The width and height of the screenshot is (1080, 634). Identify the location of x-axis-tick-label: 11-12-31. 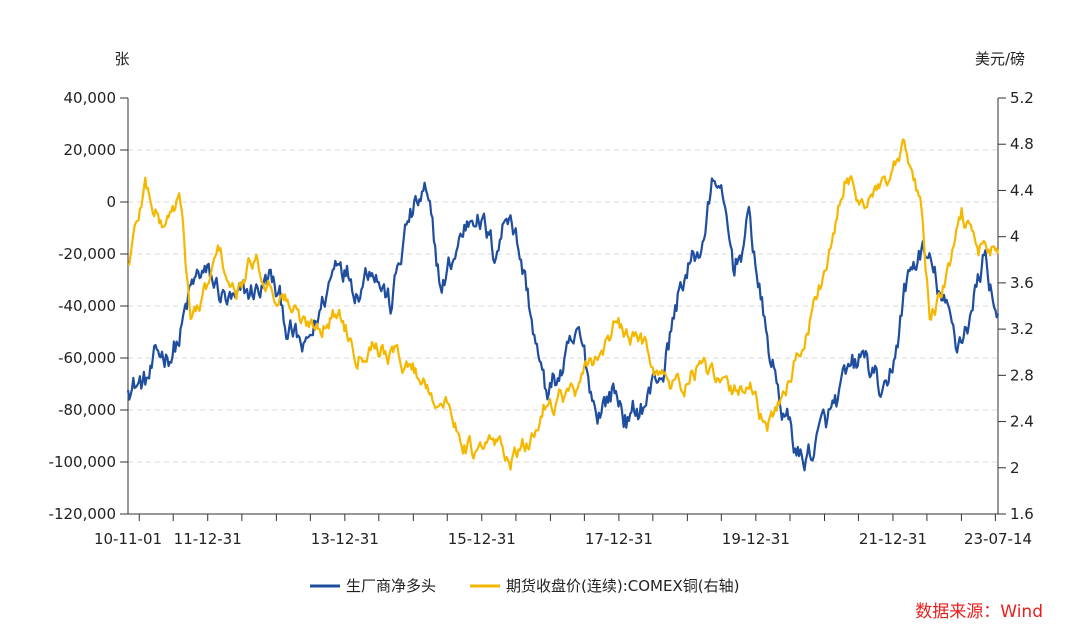
(208, 539).